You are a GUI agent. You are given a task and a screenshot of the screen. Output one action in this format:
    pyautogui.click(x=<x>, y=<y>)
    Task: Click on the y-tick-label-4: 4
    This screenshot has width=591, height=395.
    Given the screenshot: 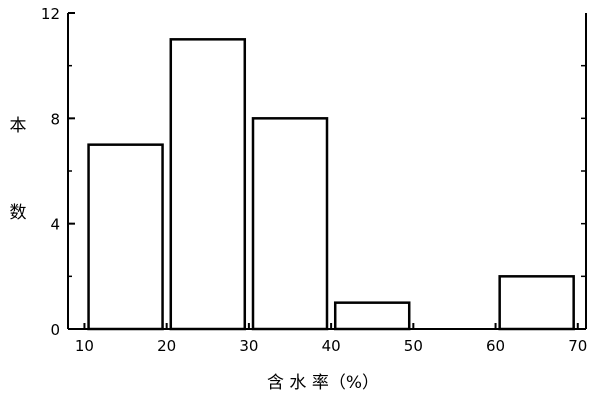 What is the action you would take?
    pyautogui.click(x=55, y=225)
    